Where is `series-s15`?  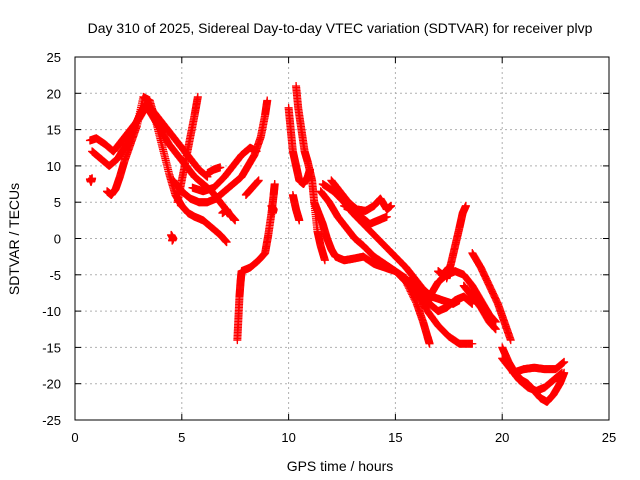 series-s15 is located at coordinates (310, 173).